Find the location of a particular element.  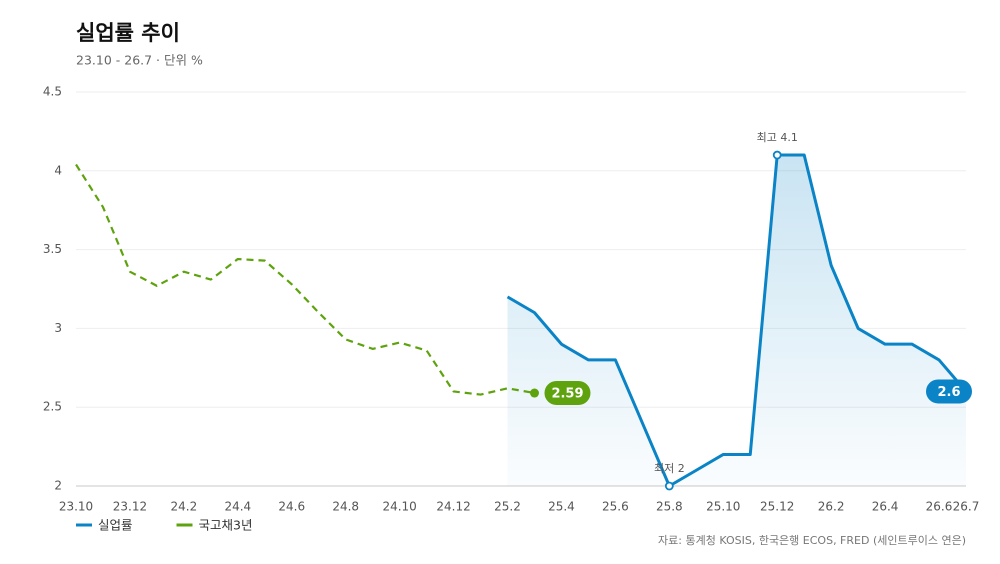

x-tick-label: 26.2 is located at coordinates (831, 507).